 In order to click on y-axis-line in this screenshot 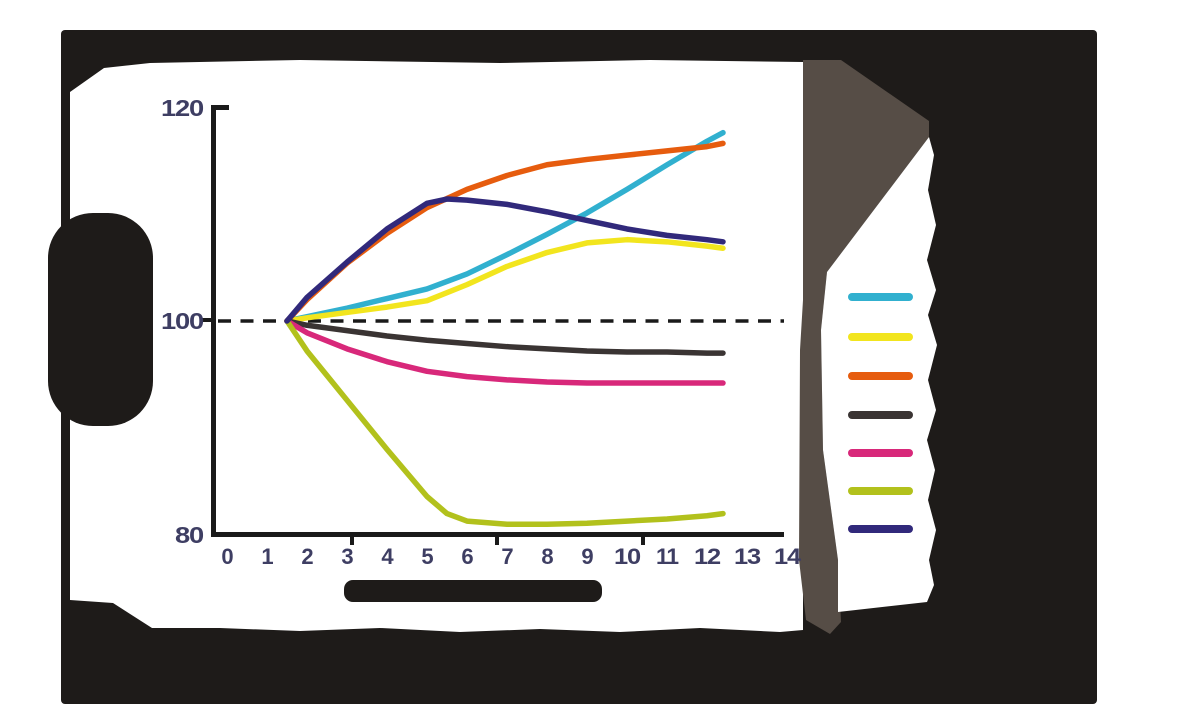, I will do `click(213, 321)`.